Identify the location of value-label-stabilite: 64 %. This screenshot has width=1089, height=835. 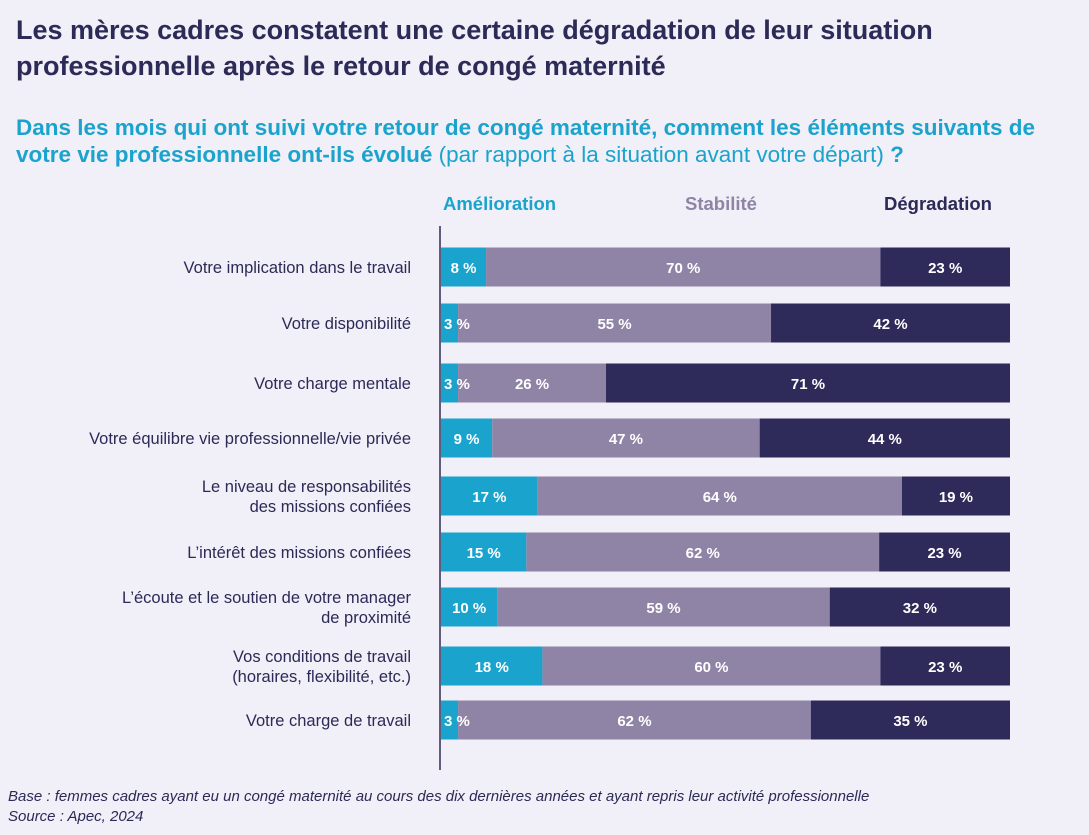
(720, 497).